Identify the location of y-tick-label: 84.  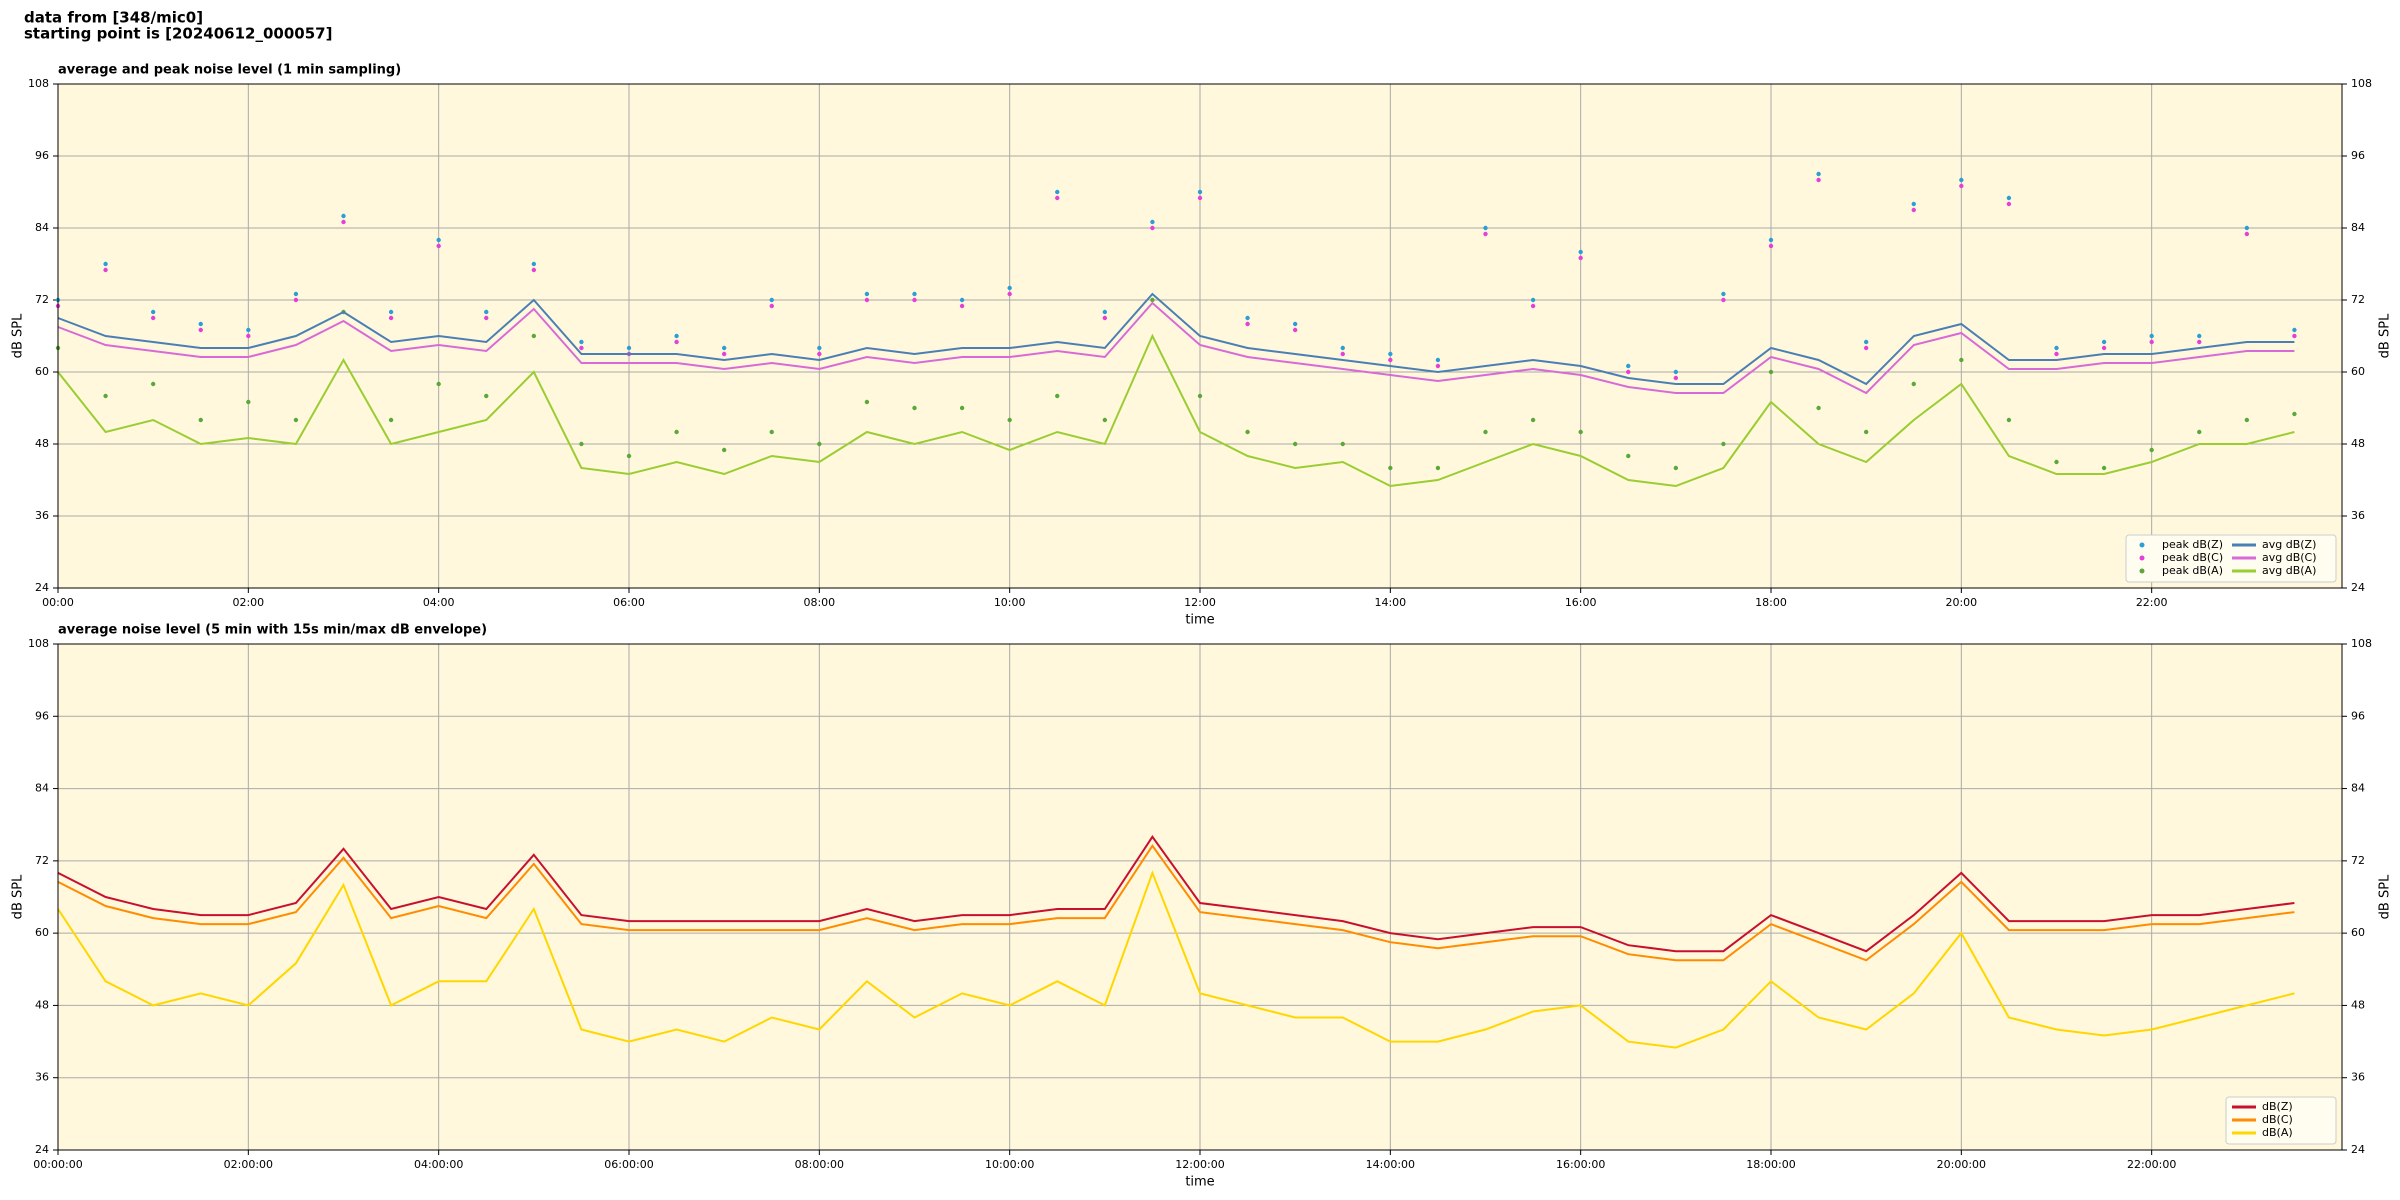
(42, 788).